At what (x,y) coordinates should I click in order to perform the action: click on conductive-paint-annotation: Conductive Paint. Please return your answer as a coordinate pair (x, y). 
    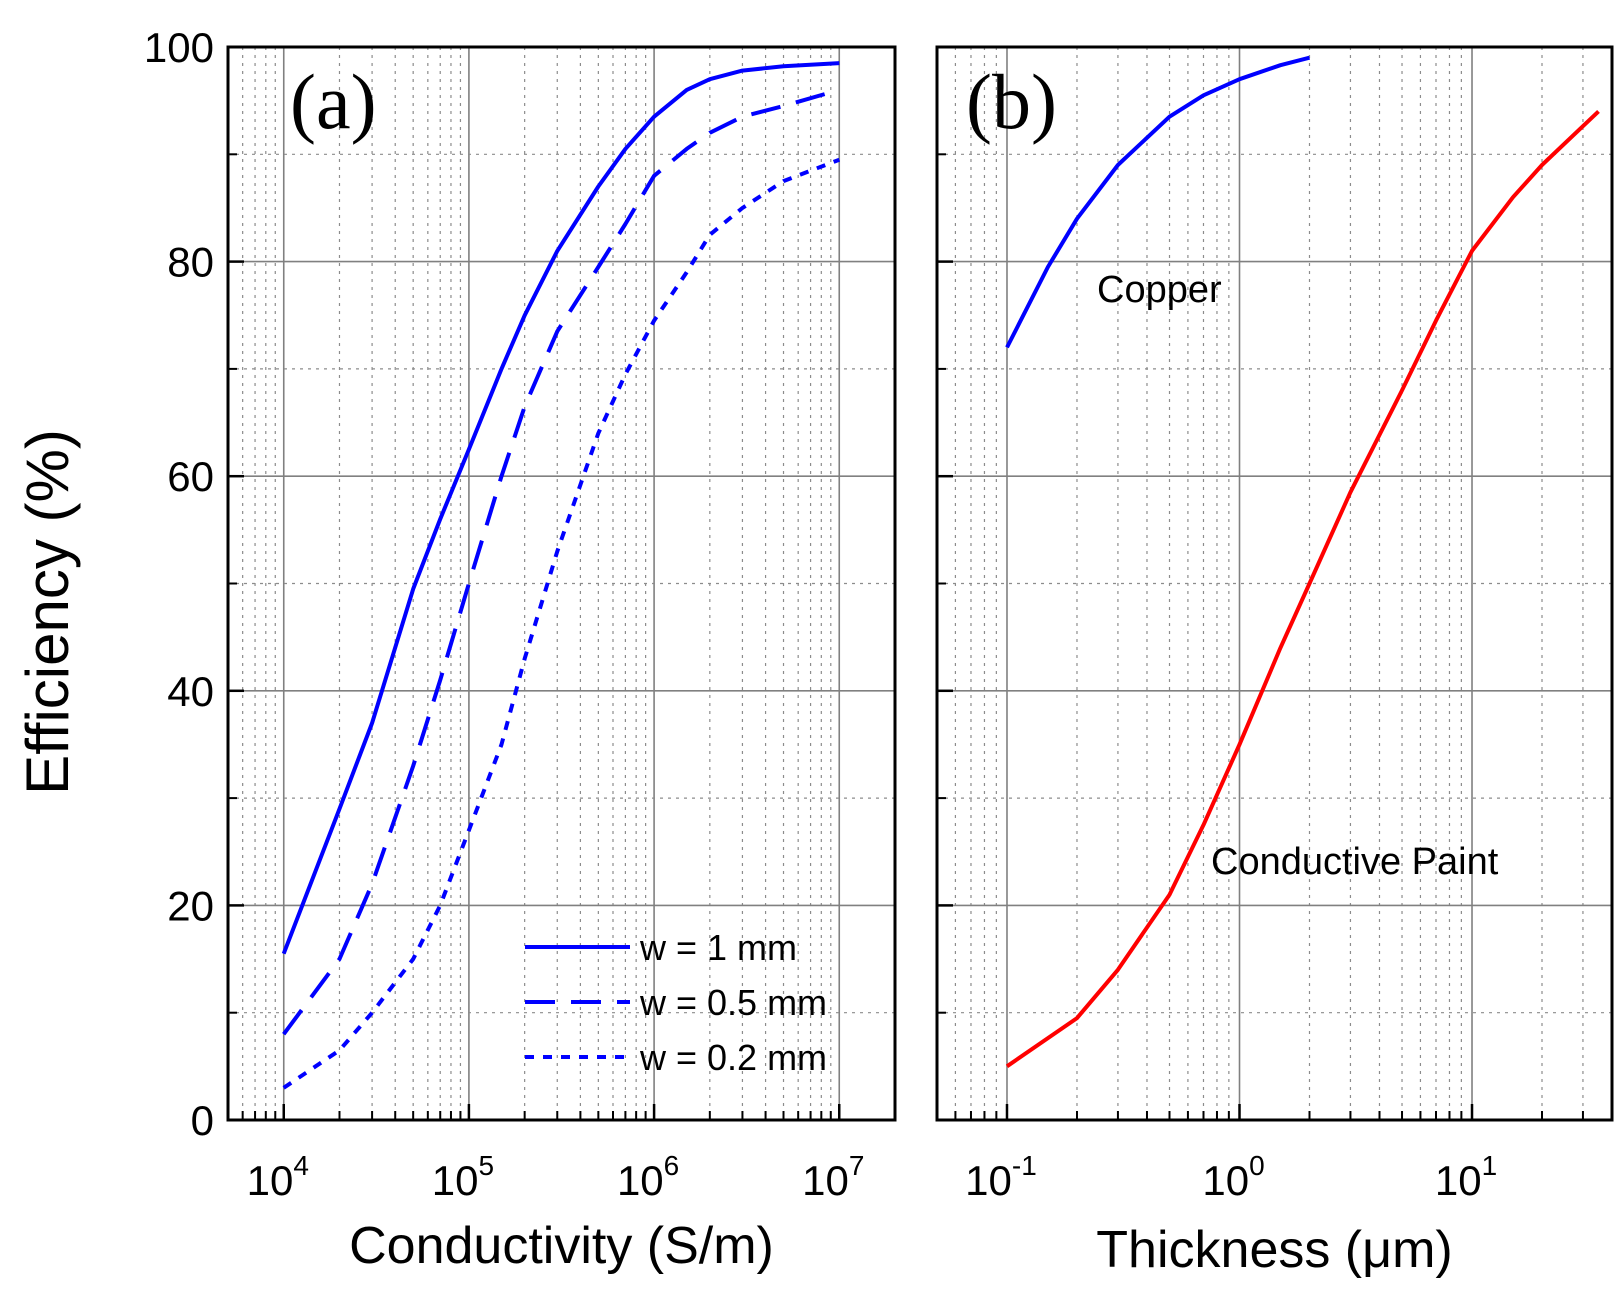
    Looking at the image, I should click on (1355, 862).